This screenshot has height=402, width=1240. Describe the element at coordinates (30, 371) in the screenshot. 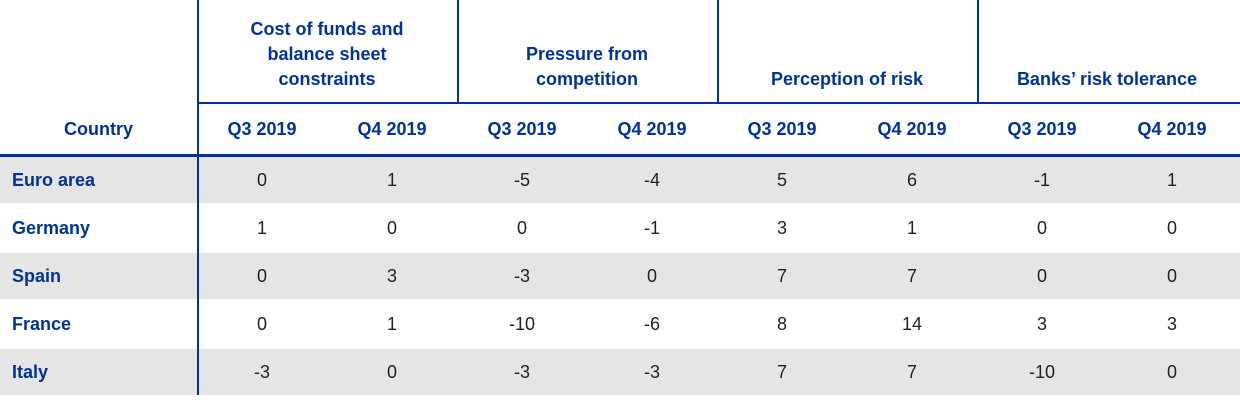

I see `country: Italy` at that location.